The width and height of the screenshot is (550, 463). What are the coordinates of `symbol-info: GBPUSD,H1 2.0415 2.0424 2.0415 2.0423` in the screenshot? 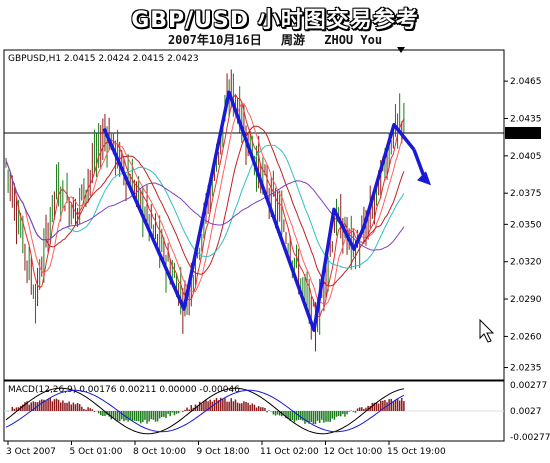 It's located at (103, 59).